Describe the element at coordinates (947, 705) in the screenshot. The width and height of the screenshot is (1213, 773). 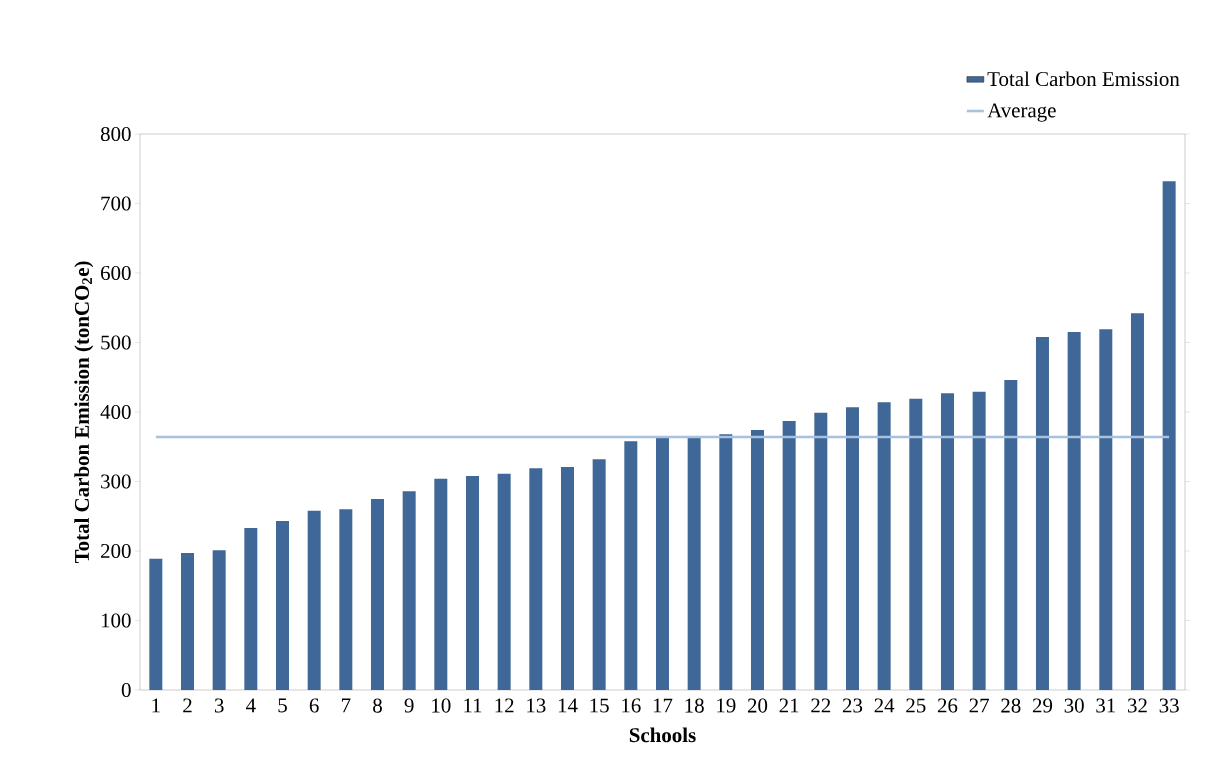
I see `x-tick-label: 26` at that location.